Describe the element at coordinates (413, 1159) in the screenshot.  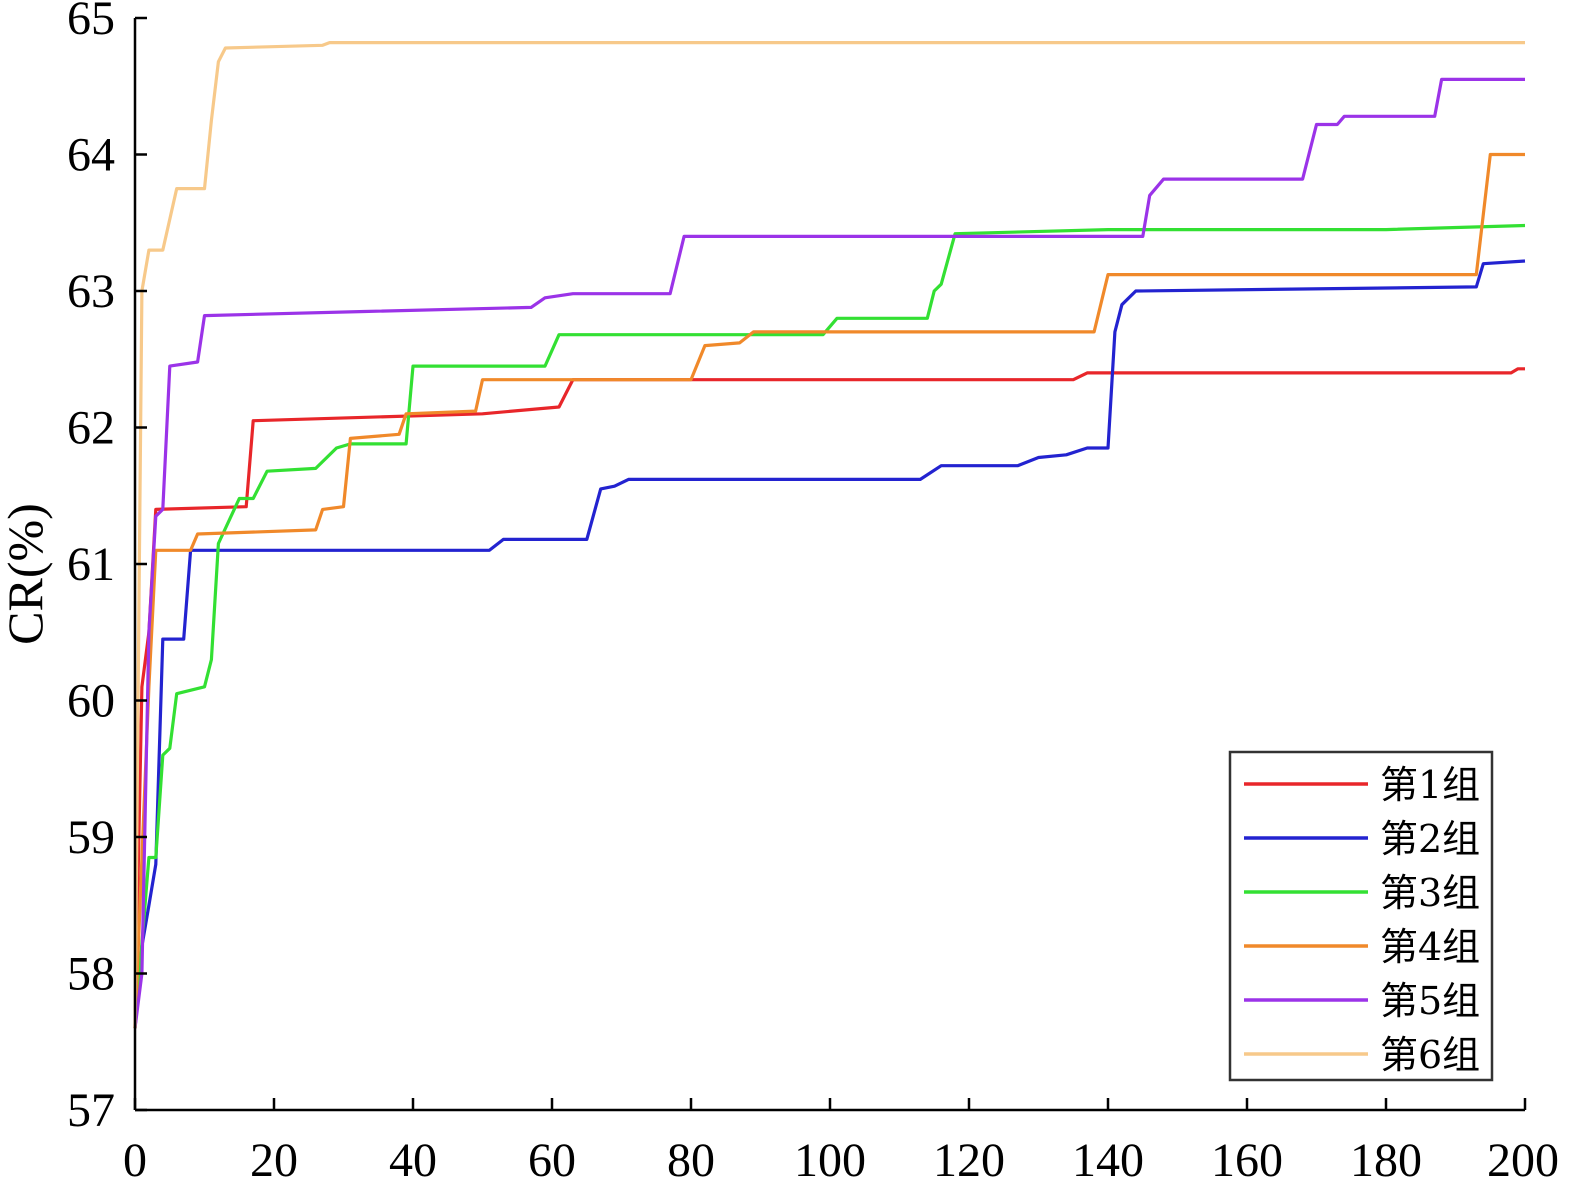
I see `x-tick-label: 40` at that location.